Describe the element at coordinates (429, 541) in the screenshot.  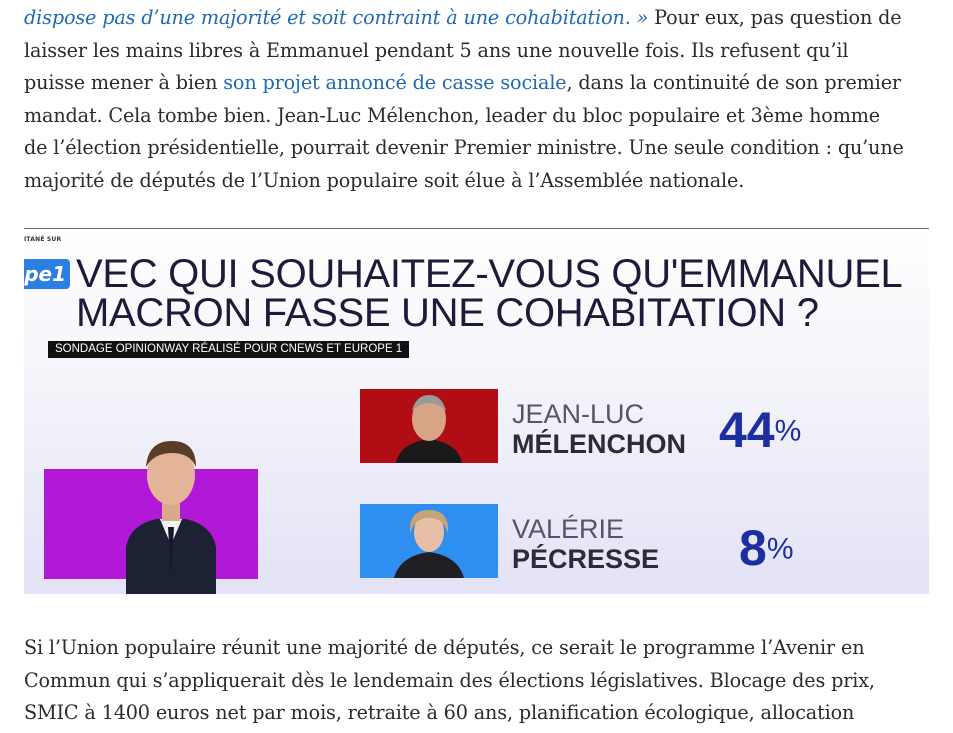
I see `pecresse-portrait-icon` at that location.